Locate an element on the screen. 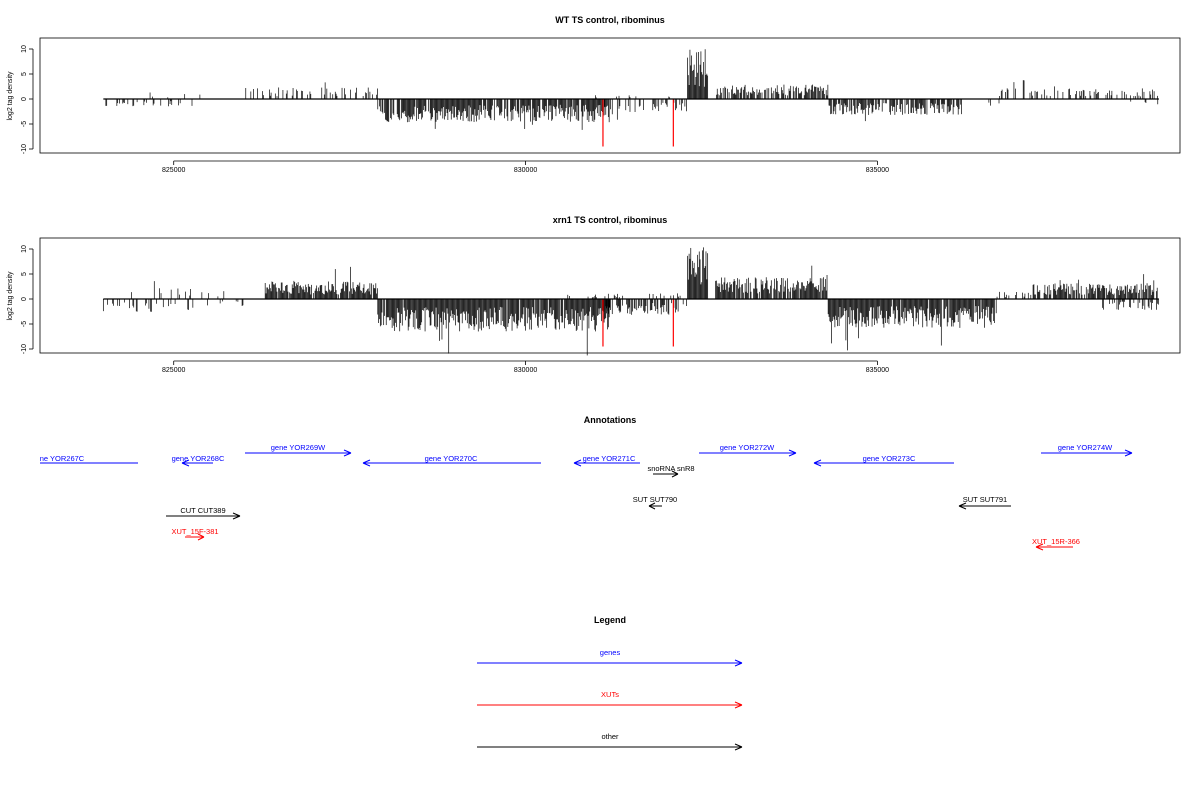 This screenshot has width=1200, height=800. annotation-snr8: snoRNA snR8 is located at coordinates (671, 471).